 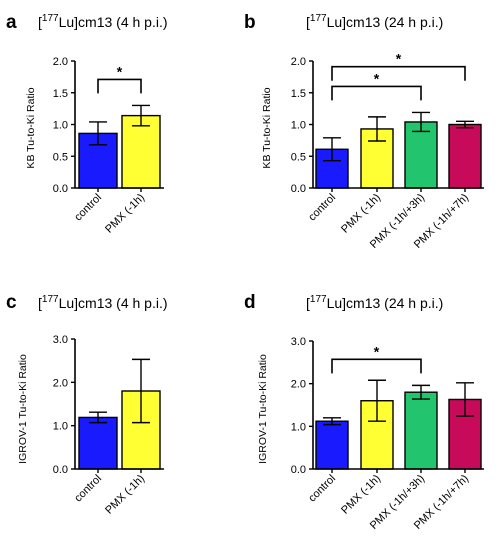 I want to click on panel-label: a, so click(x=11, y=22).